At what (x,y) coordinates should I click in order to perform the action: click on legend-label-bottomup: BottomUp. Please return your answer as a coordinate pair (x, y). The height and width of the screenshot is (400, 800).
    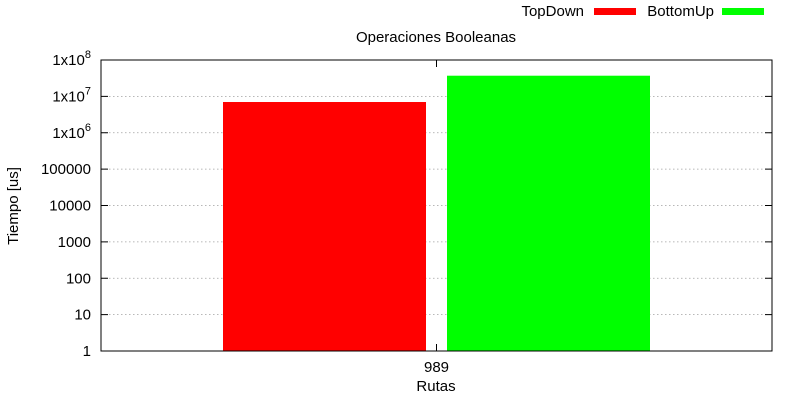
    Looking at the image, I should click on (680, 11).